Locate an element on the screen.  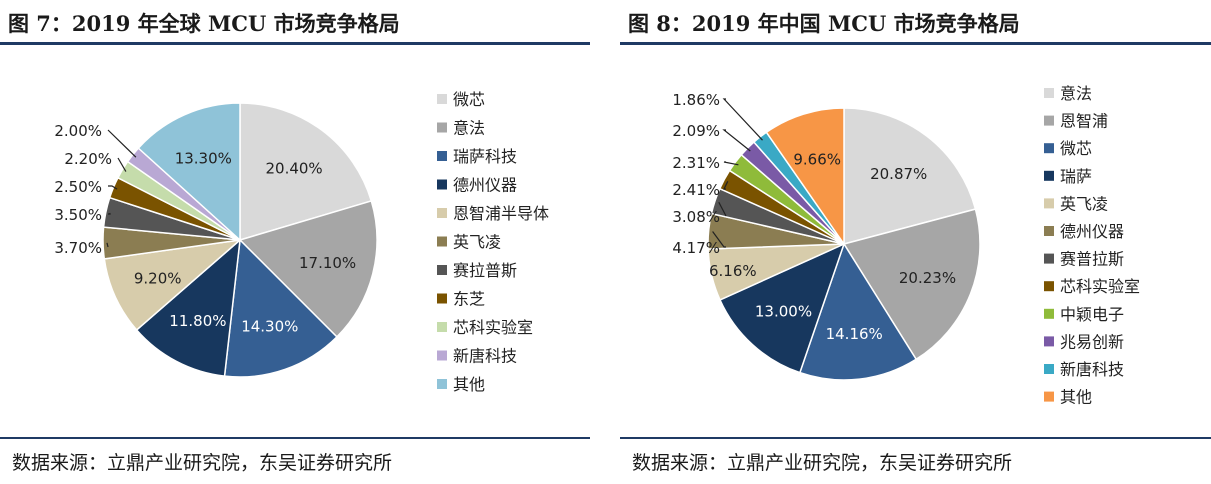
legend-label: 恩智浦 is located at coordinates (1084, 121).